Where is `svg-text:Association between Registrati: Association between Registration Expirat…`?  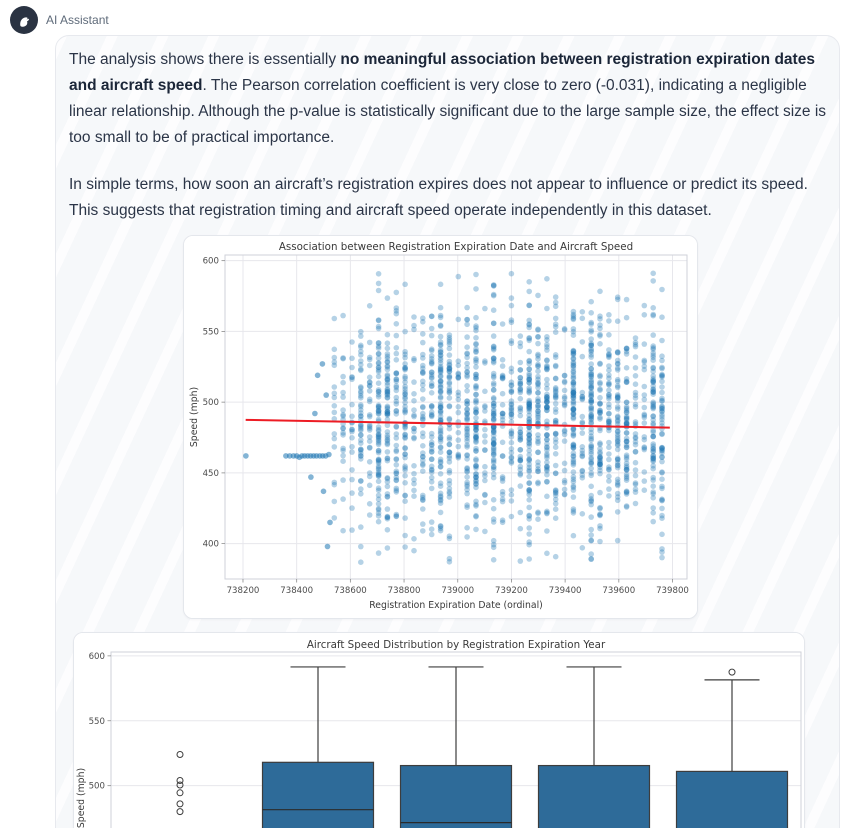
svg-text:Association between Registrati: Association between Registration Expirat… is located at coordinates (456, 247).